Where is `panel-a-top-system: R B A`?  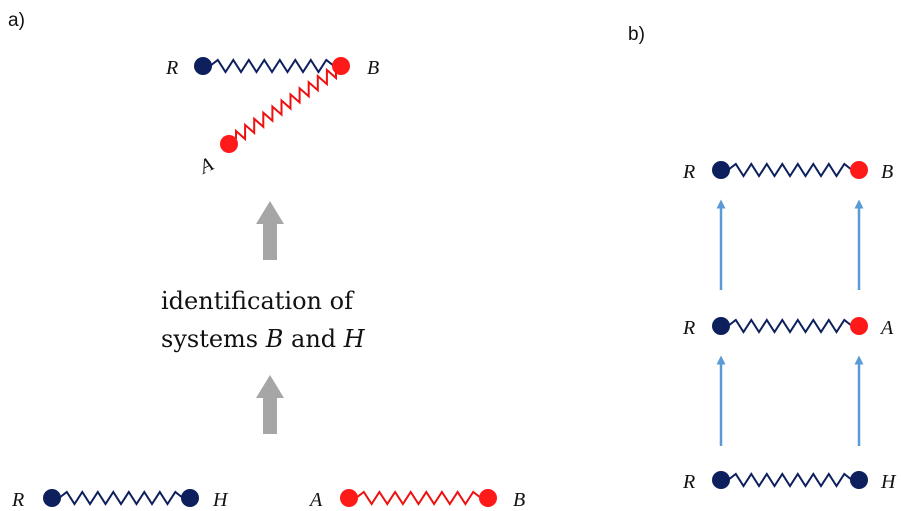
panel-a-top-system: R B A is located at coordinates (272, 118).